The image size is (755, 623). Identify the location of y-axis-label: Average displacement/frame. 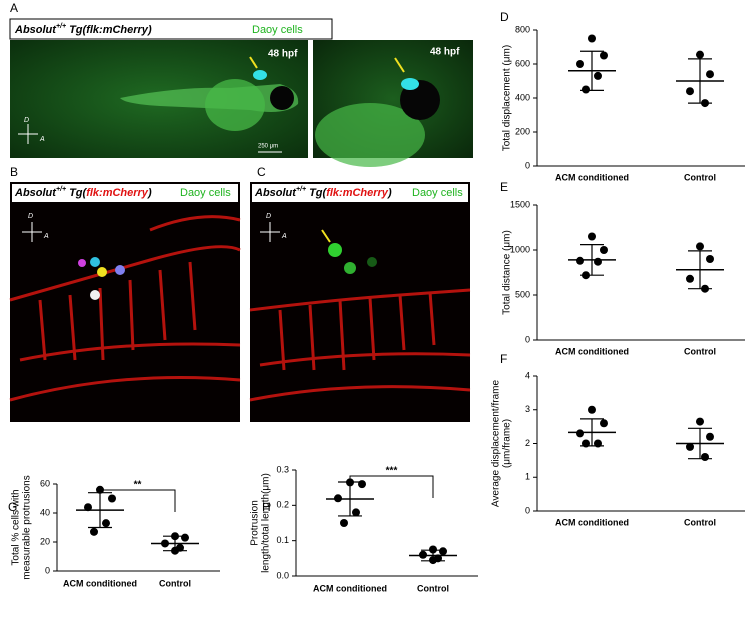
(496, 444).